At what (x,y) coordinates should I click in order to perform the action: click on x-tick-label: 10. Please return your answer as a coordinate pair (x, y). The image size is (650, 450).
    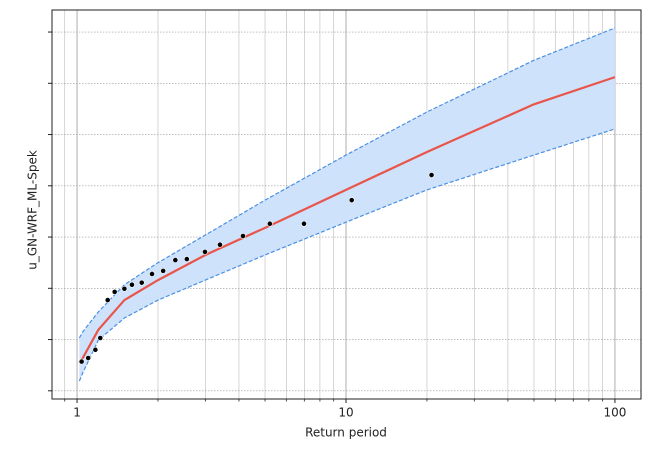
    Looking at the image, I should click on (345, 413).